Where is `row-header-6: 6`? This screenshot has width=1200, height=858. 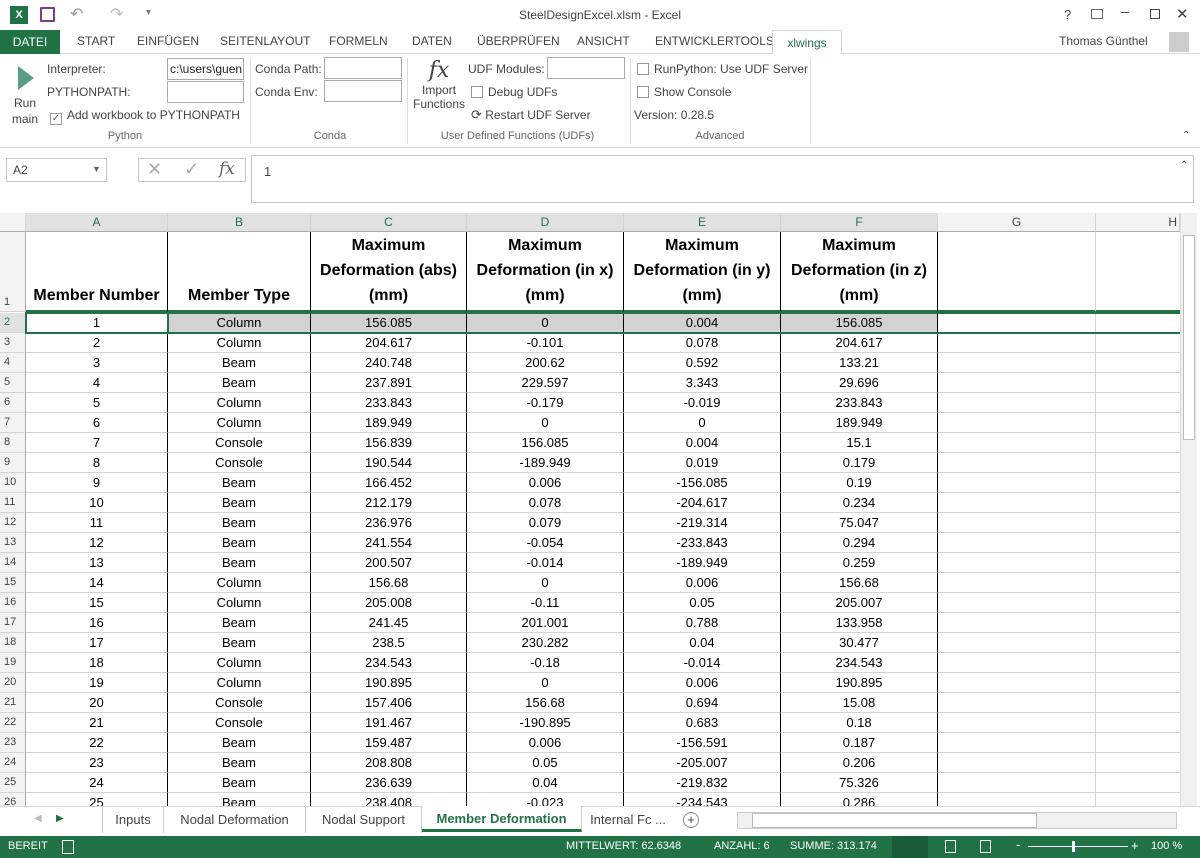
row-header-6: 6 is located at coordinates (13, 403).